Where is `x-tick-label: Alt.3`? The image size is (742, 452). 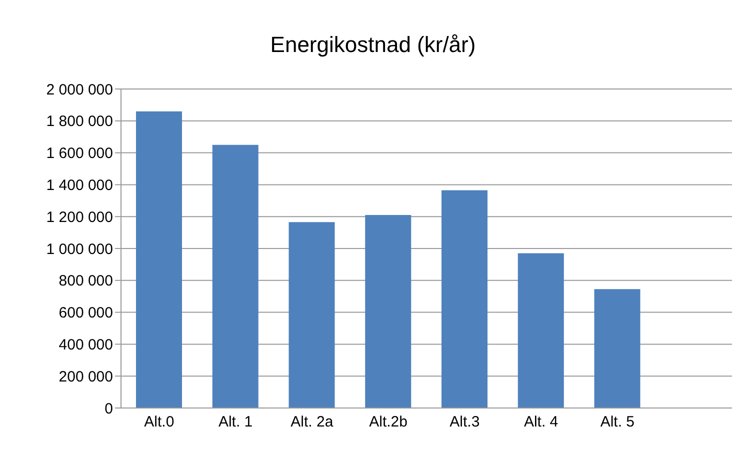
x-tick-label: Alt.3 is located at coordinates (465, 422).